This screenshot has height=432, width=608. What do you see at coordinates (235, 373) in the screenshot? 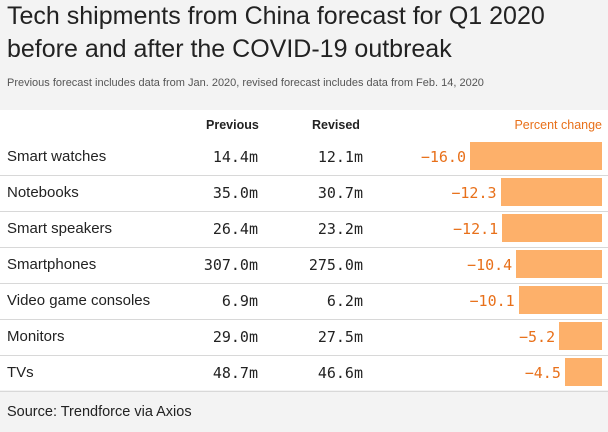
I see `previous-value: 48.7m` at bounding box center [235, 373].